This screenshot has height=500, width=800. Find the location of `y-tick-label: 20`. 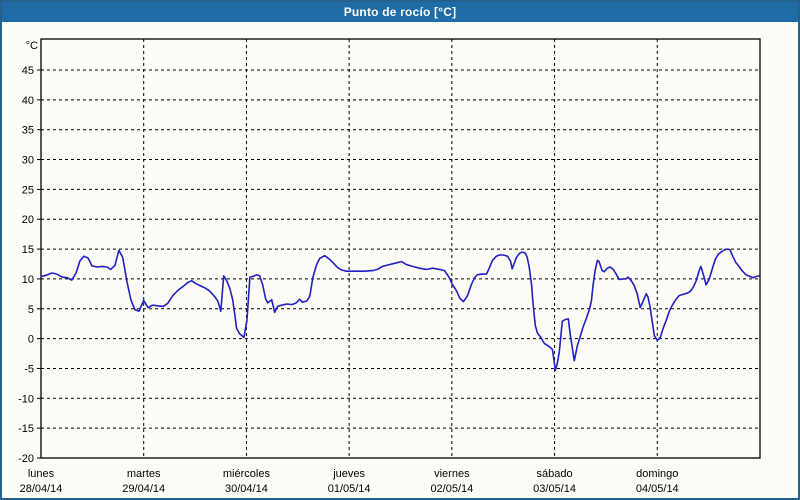

y-tick-label: 20 is located at coordinates (28, 220).